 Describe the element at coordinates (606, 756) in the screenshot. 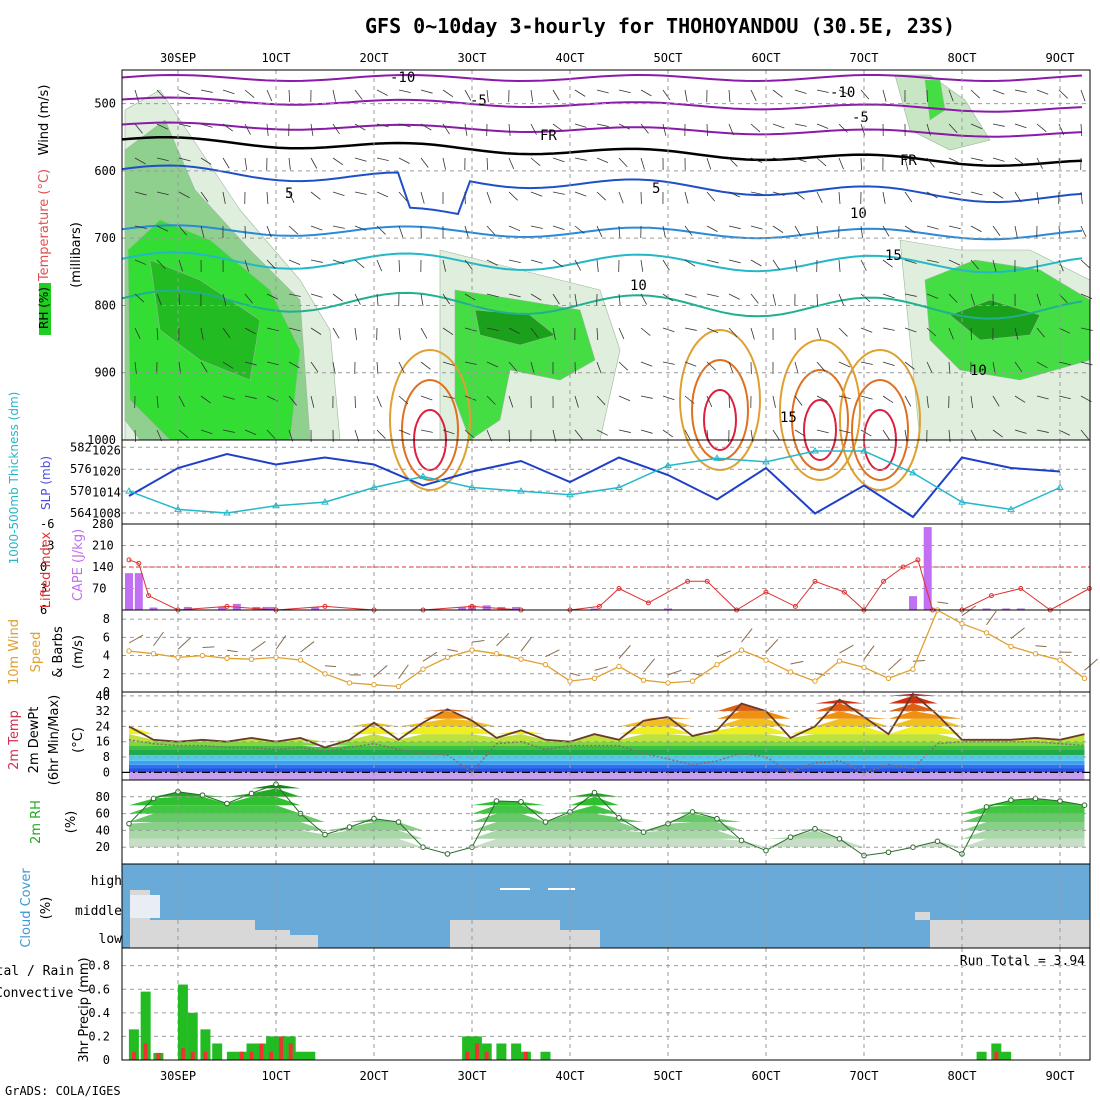

I see `dewpt-line` at that location.